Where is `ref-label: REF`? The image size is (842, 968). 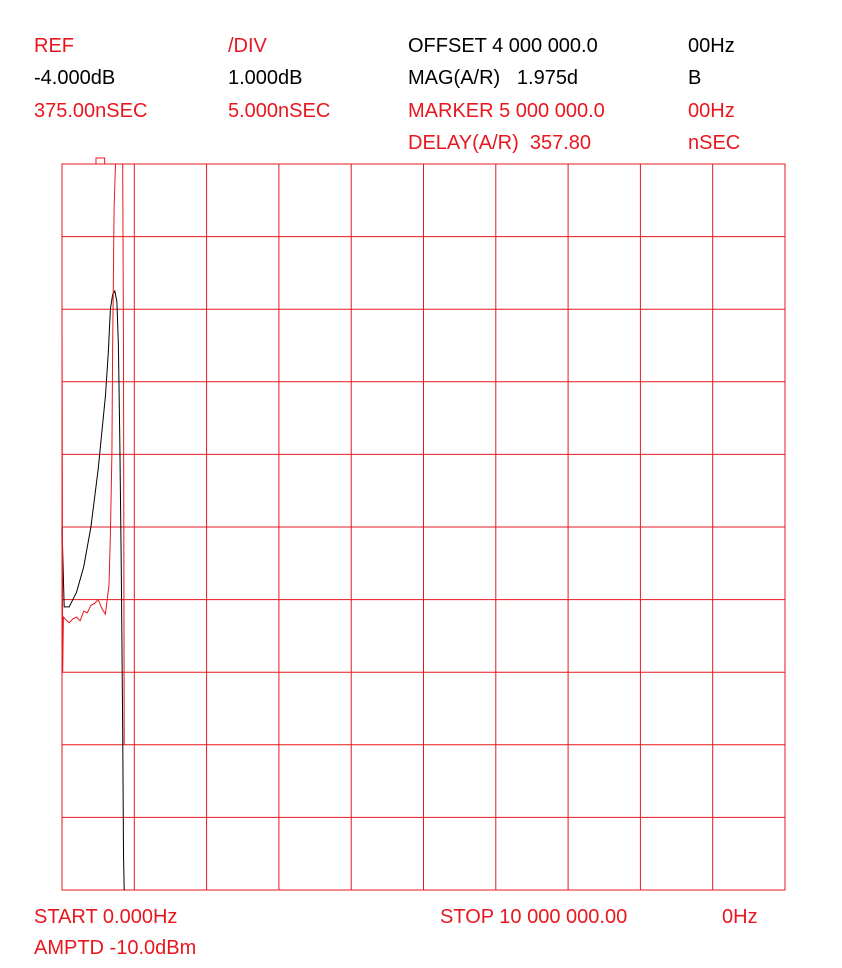
ref-label: REF is located at coordinates (54, 46).